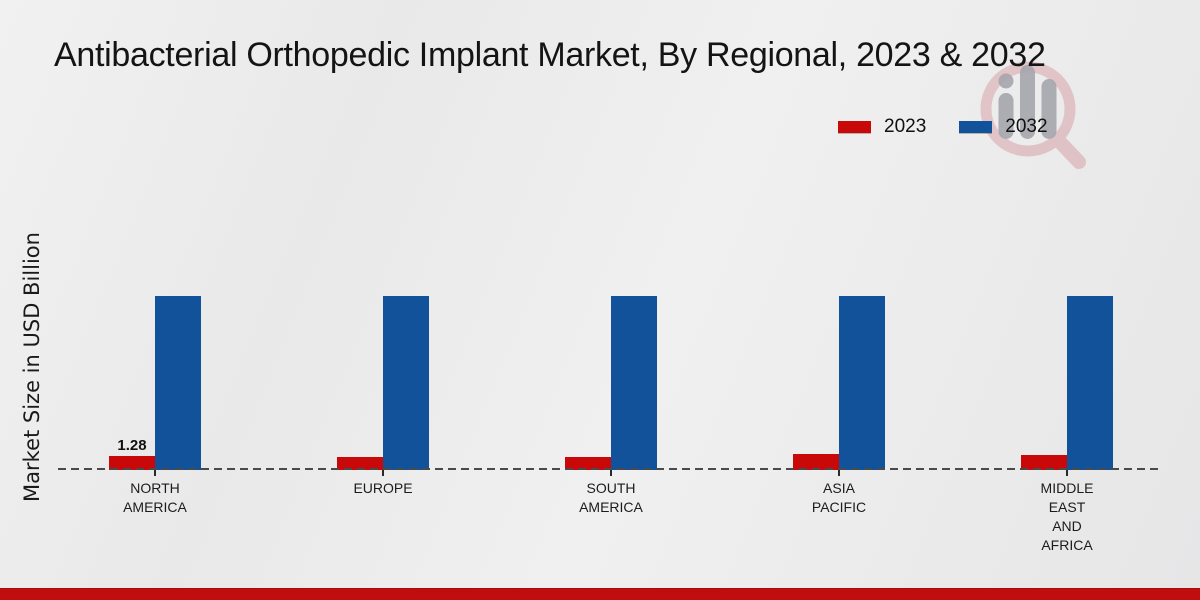 The image size is (1200, 600). I want to click on x-axis-baseline, so click(609, 469).